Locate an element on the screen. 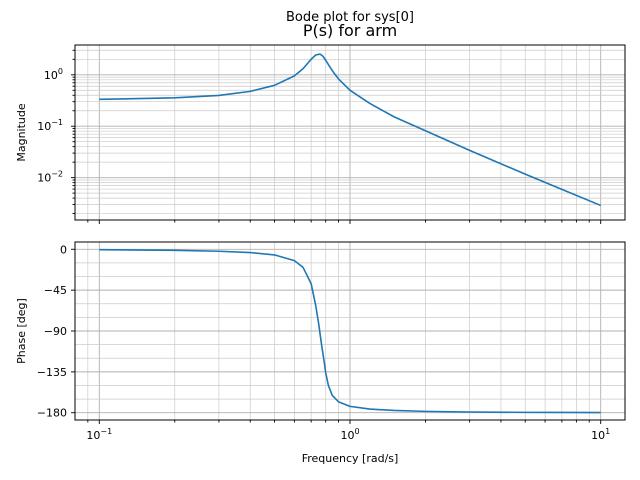 The image size is (640, 480). x-tick-label: 10¹ is located at coordinates (600, 434).